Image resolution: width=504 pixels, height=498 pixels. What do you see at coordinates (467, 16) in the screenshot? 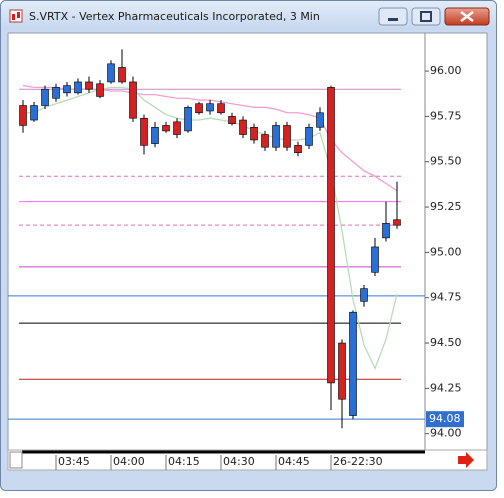
I see `close-icon` at bounding box center [467, 16].